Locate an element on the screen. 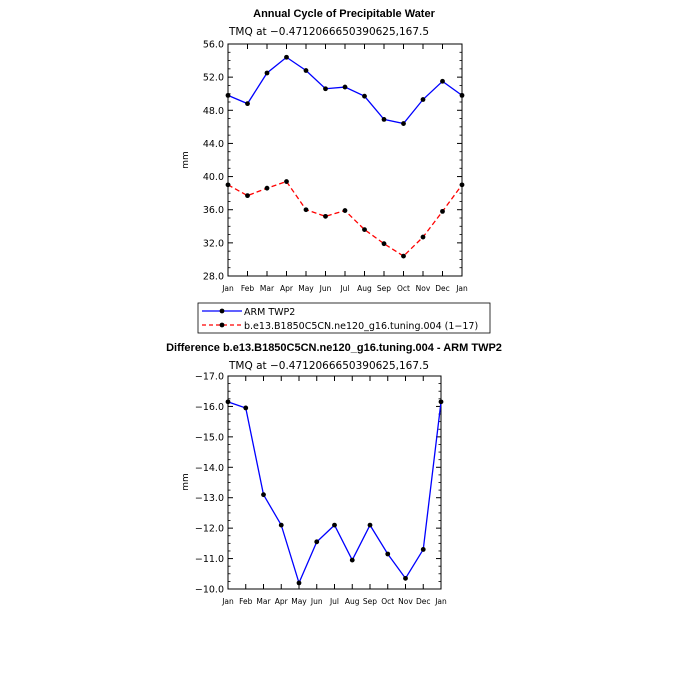 The image size is (675, 675). c2-ytick-label: −13.0 is located at coordinates (209, 498).